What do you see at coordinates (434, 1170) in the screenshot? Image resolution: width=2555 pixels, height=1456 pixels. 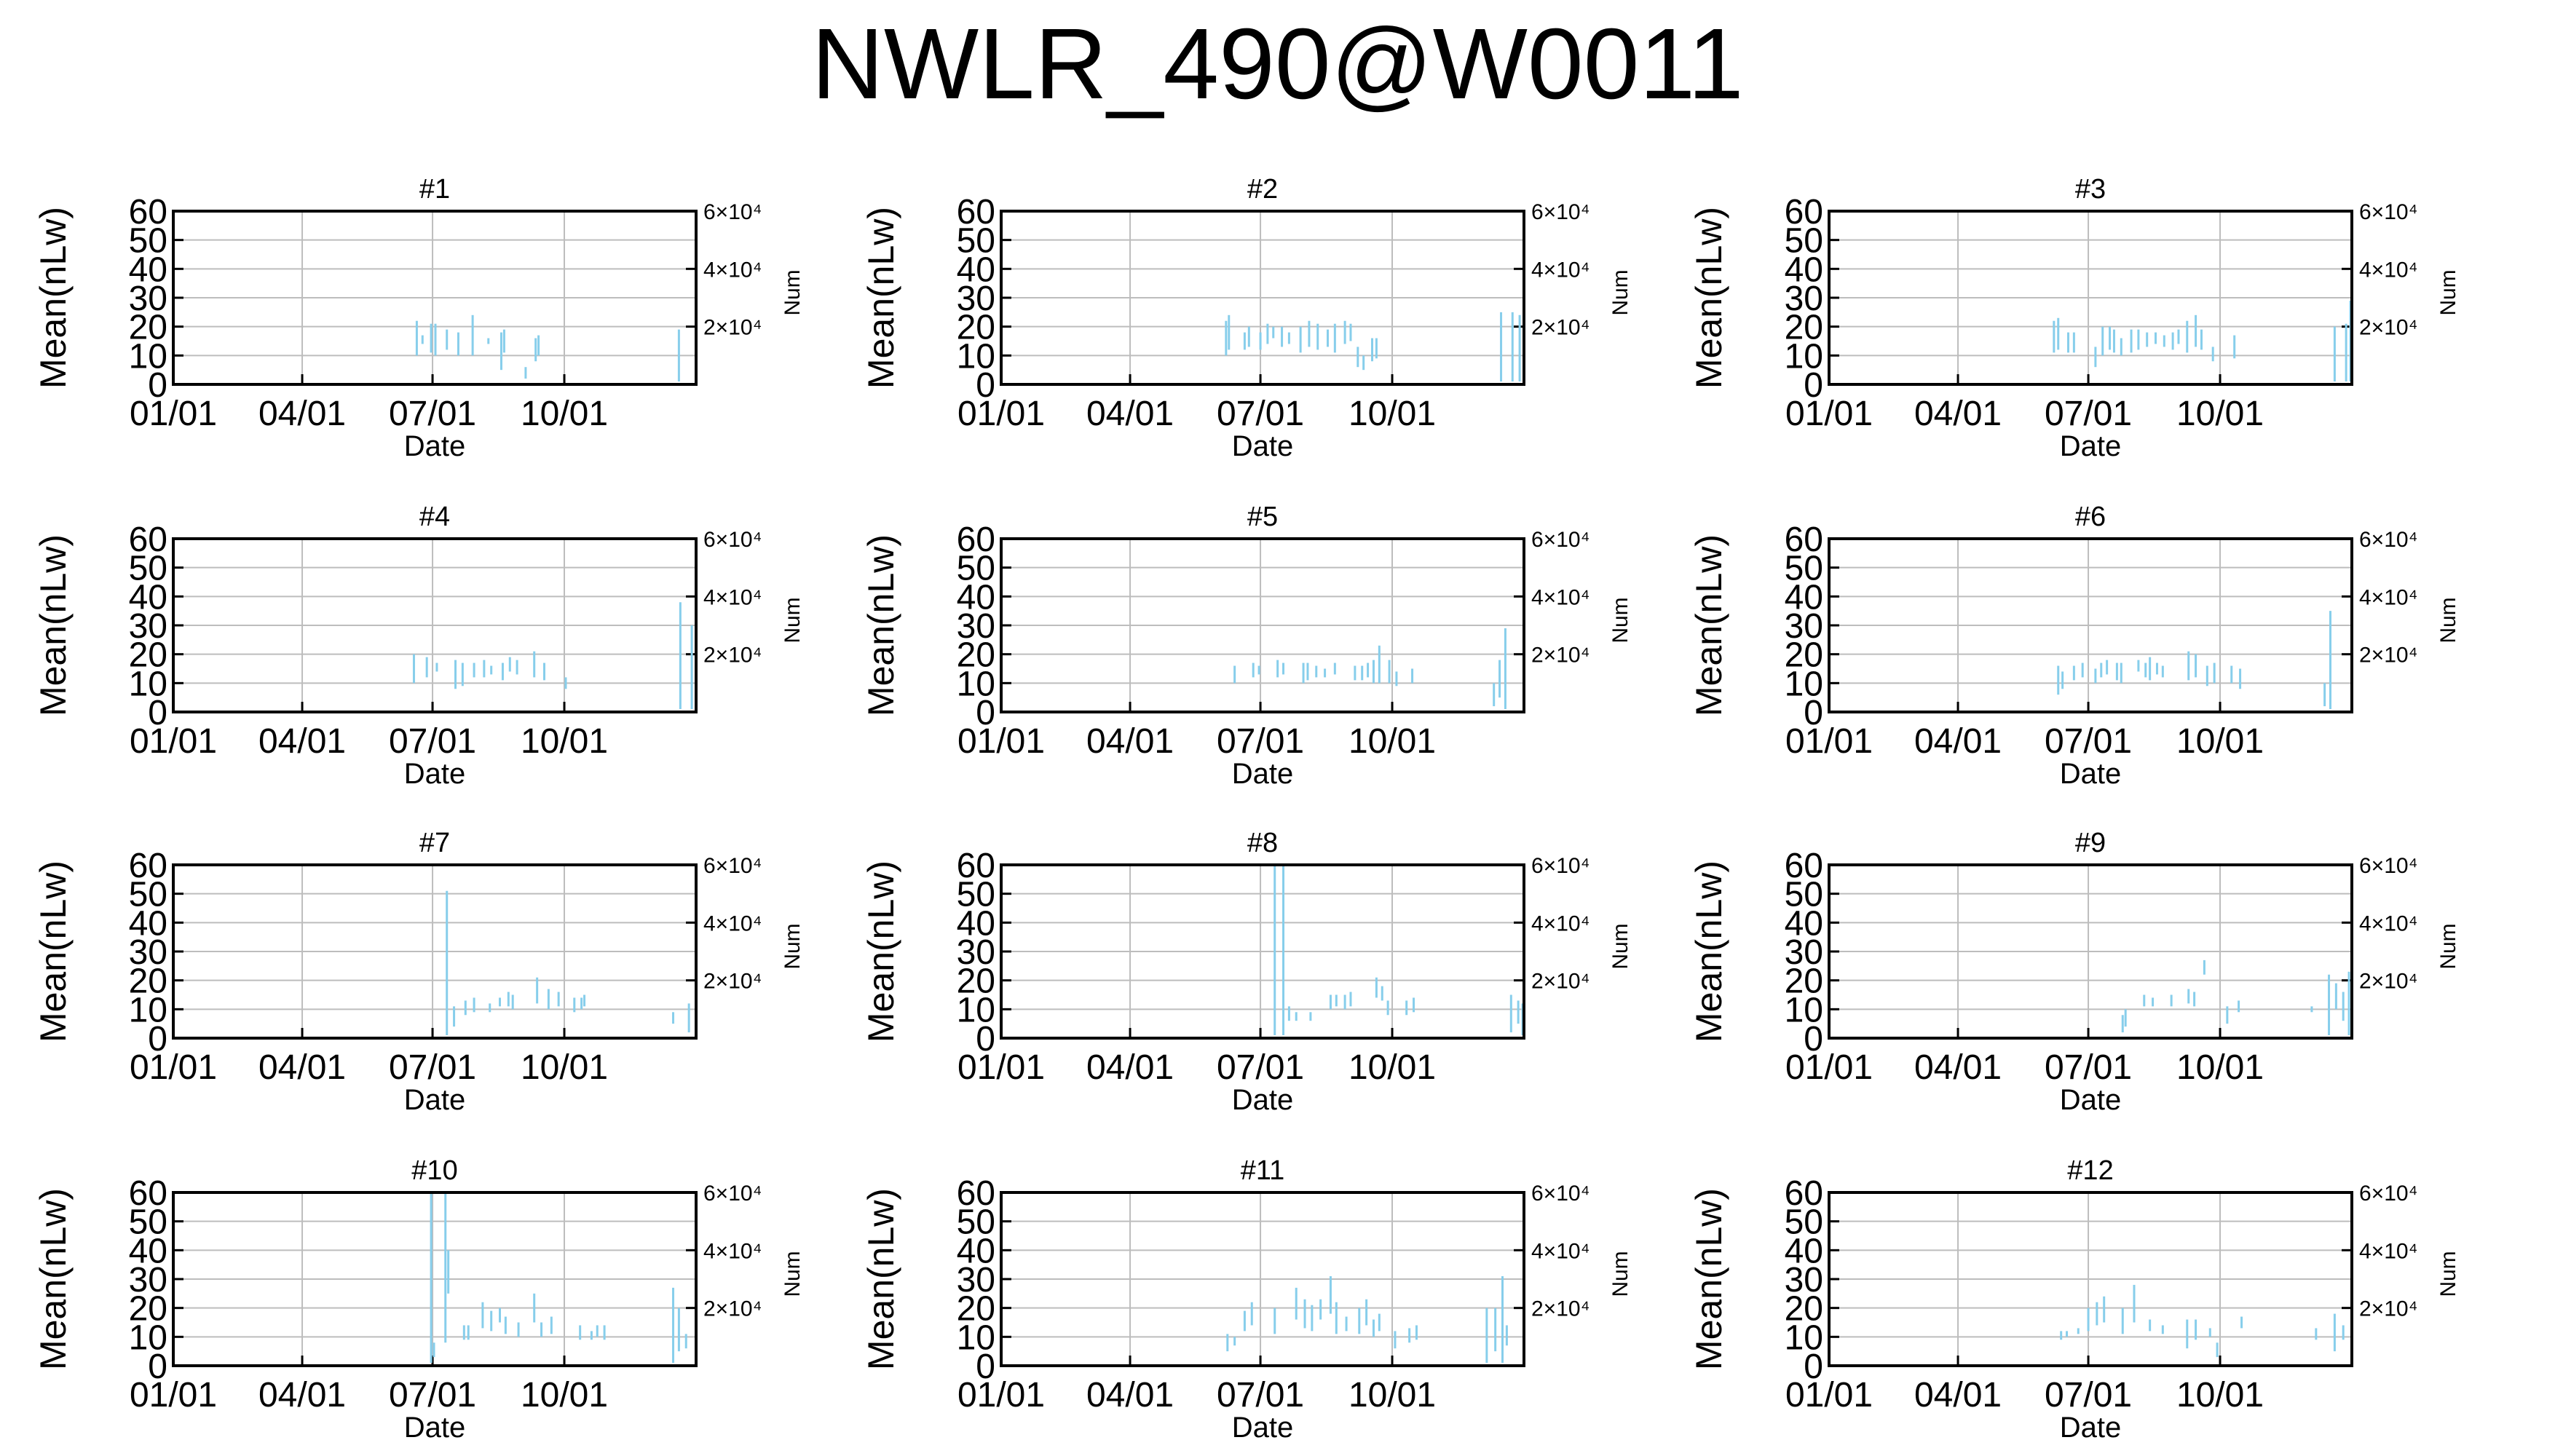 I see `panel-title: #10` at bounding box center [434, 1170].